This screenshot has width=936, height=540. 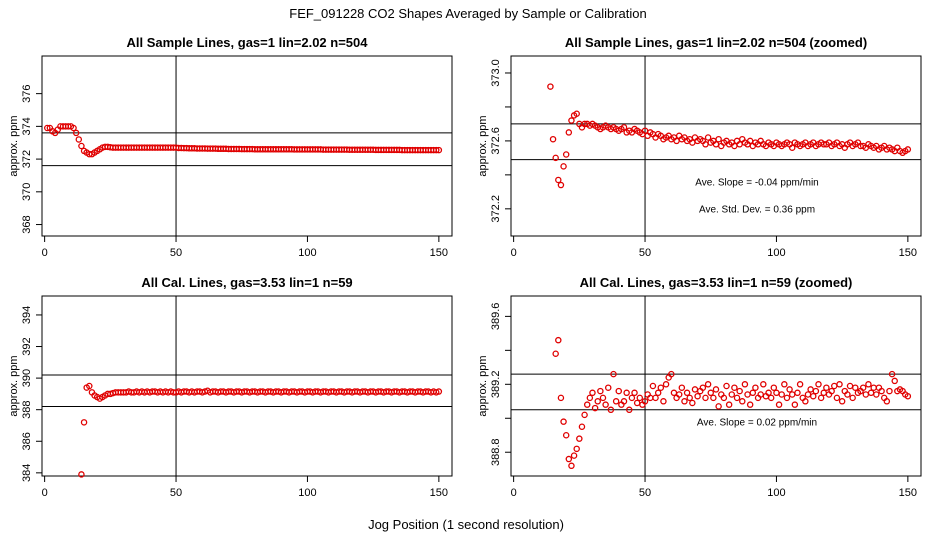 I want to click on annotation: Ave. Slope = 0.02 ppm/min, so click(x=757, y=423).